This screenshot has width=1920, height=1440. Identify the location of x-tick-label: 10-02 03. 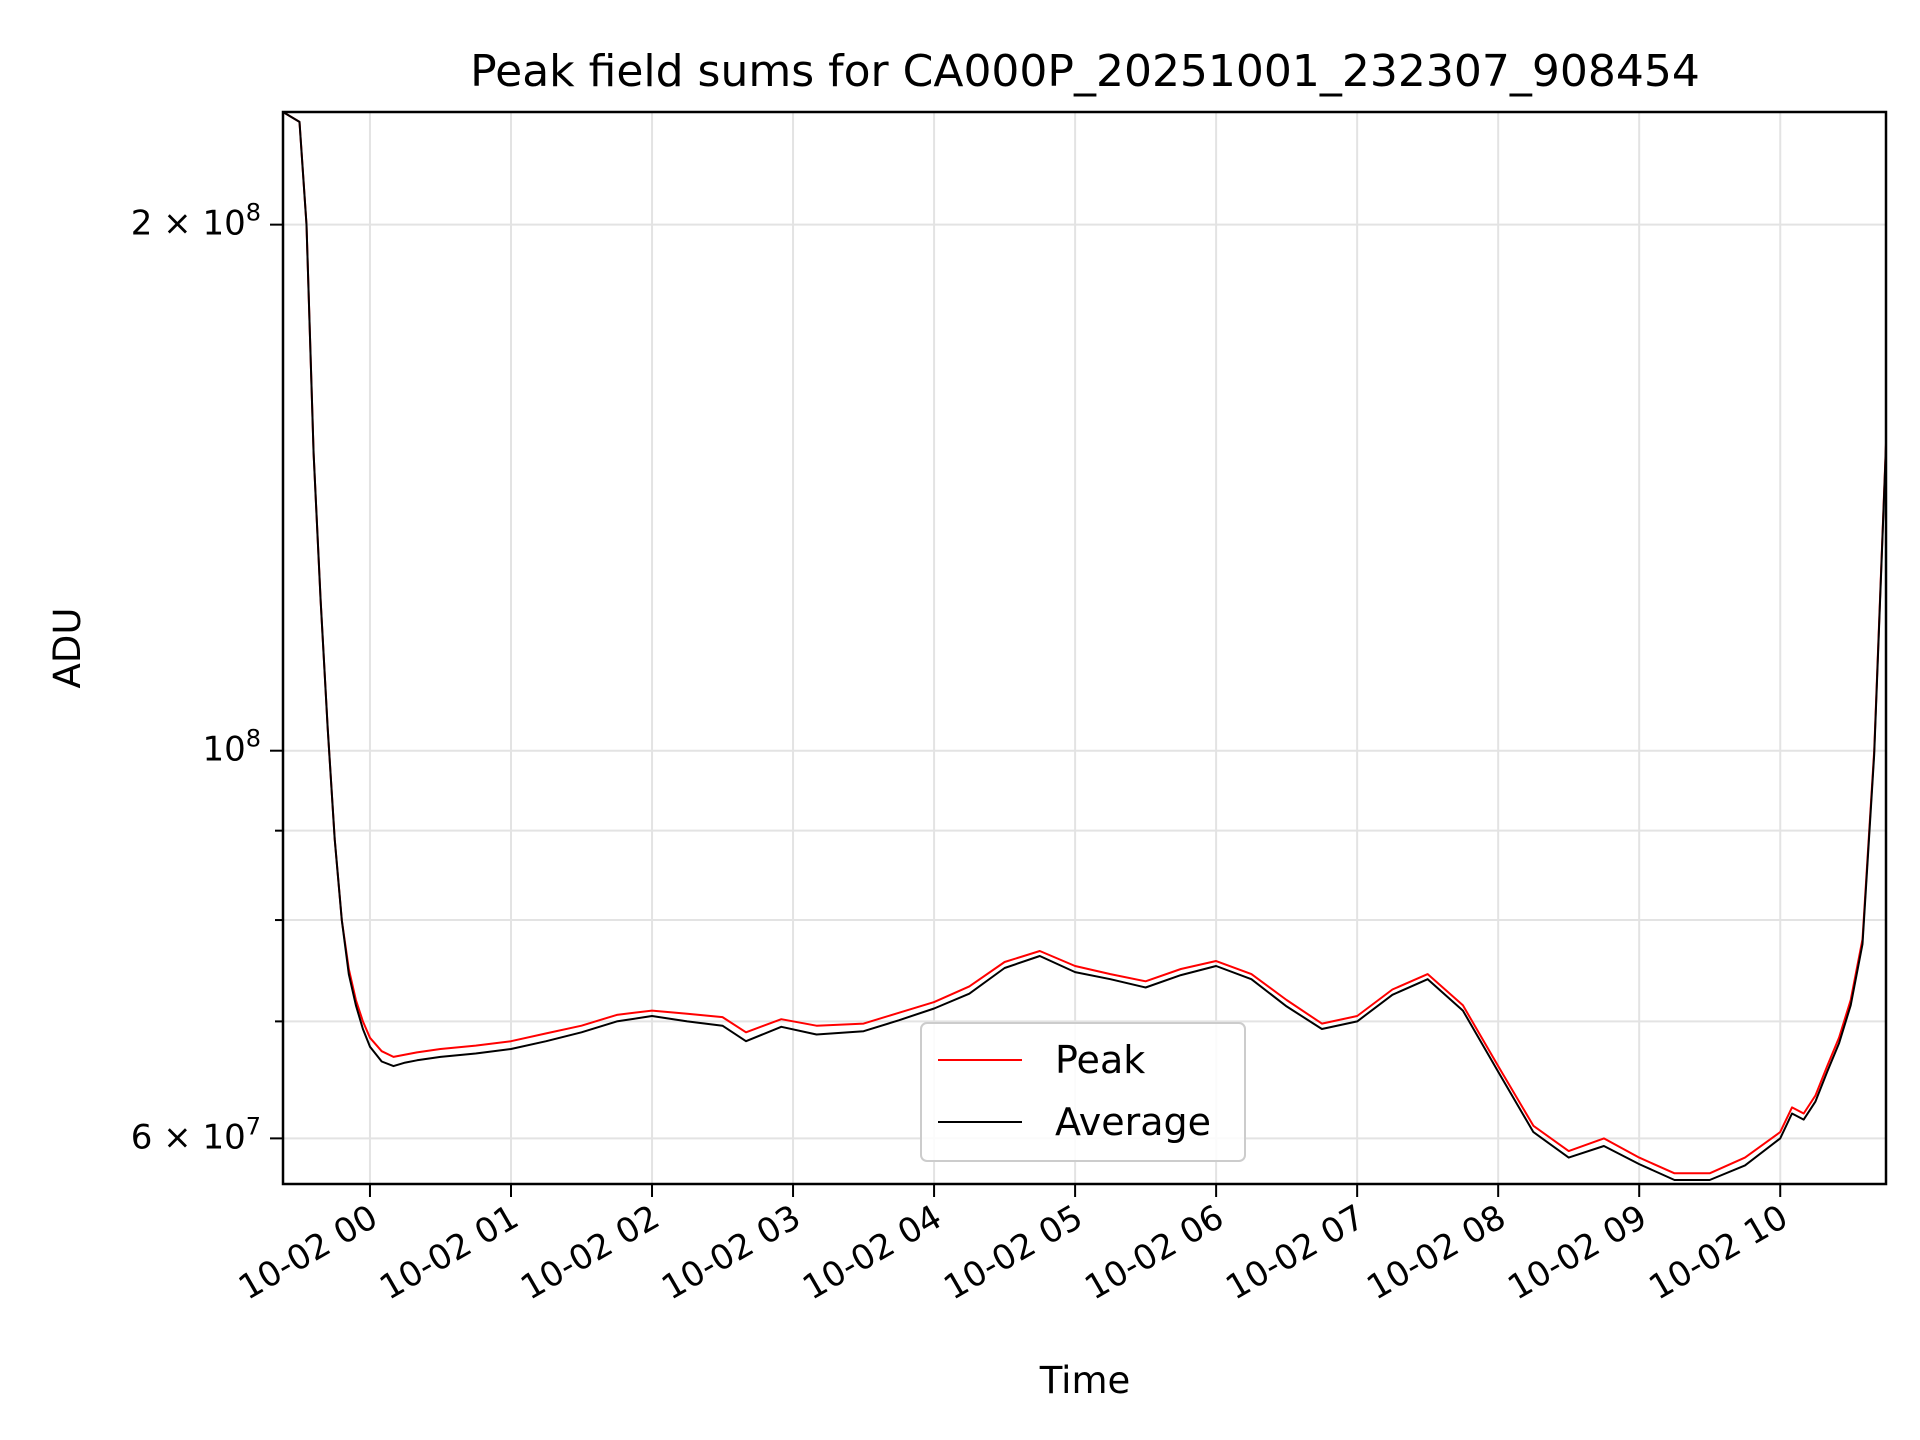
(731, 1252).